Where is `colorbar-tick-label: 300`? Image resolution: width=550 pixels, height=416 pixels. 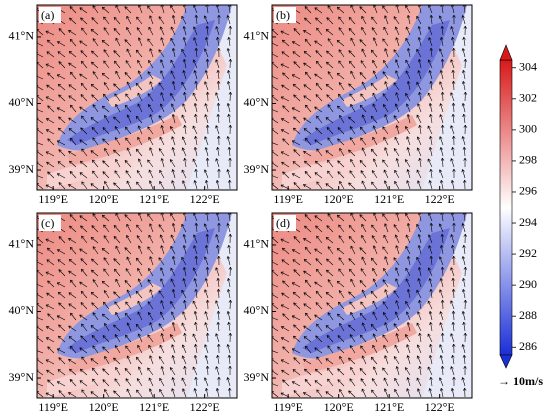
colorbar-tick-label: 300 is located at coordinates (528, 129).